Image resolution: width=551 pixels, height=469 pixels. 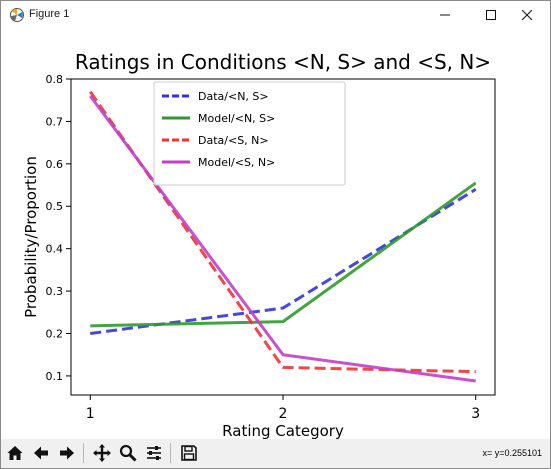 I want to click on maximize-icon, so click(x=491, y=15).